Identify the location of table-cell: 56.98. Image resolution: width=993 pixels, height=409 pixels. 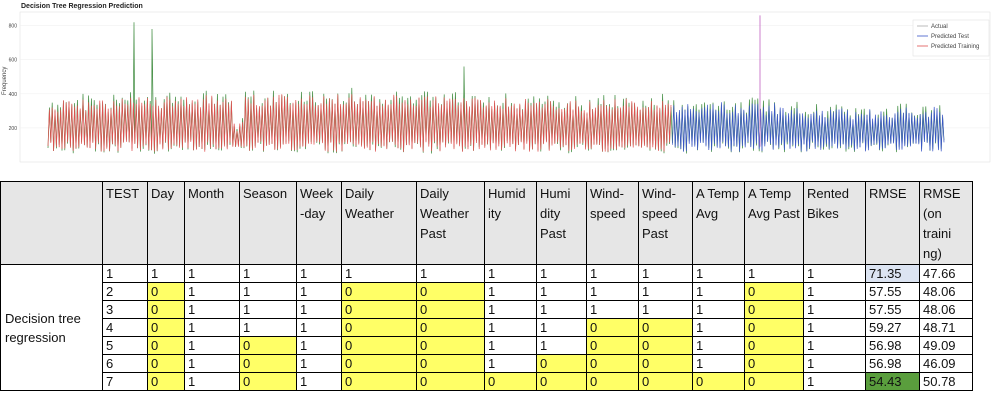
(892, 363).